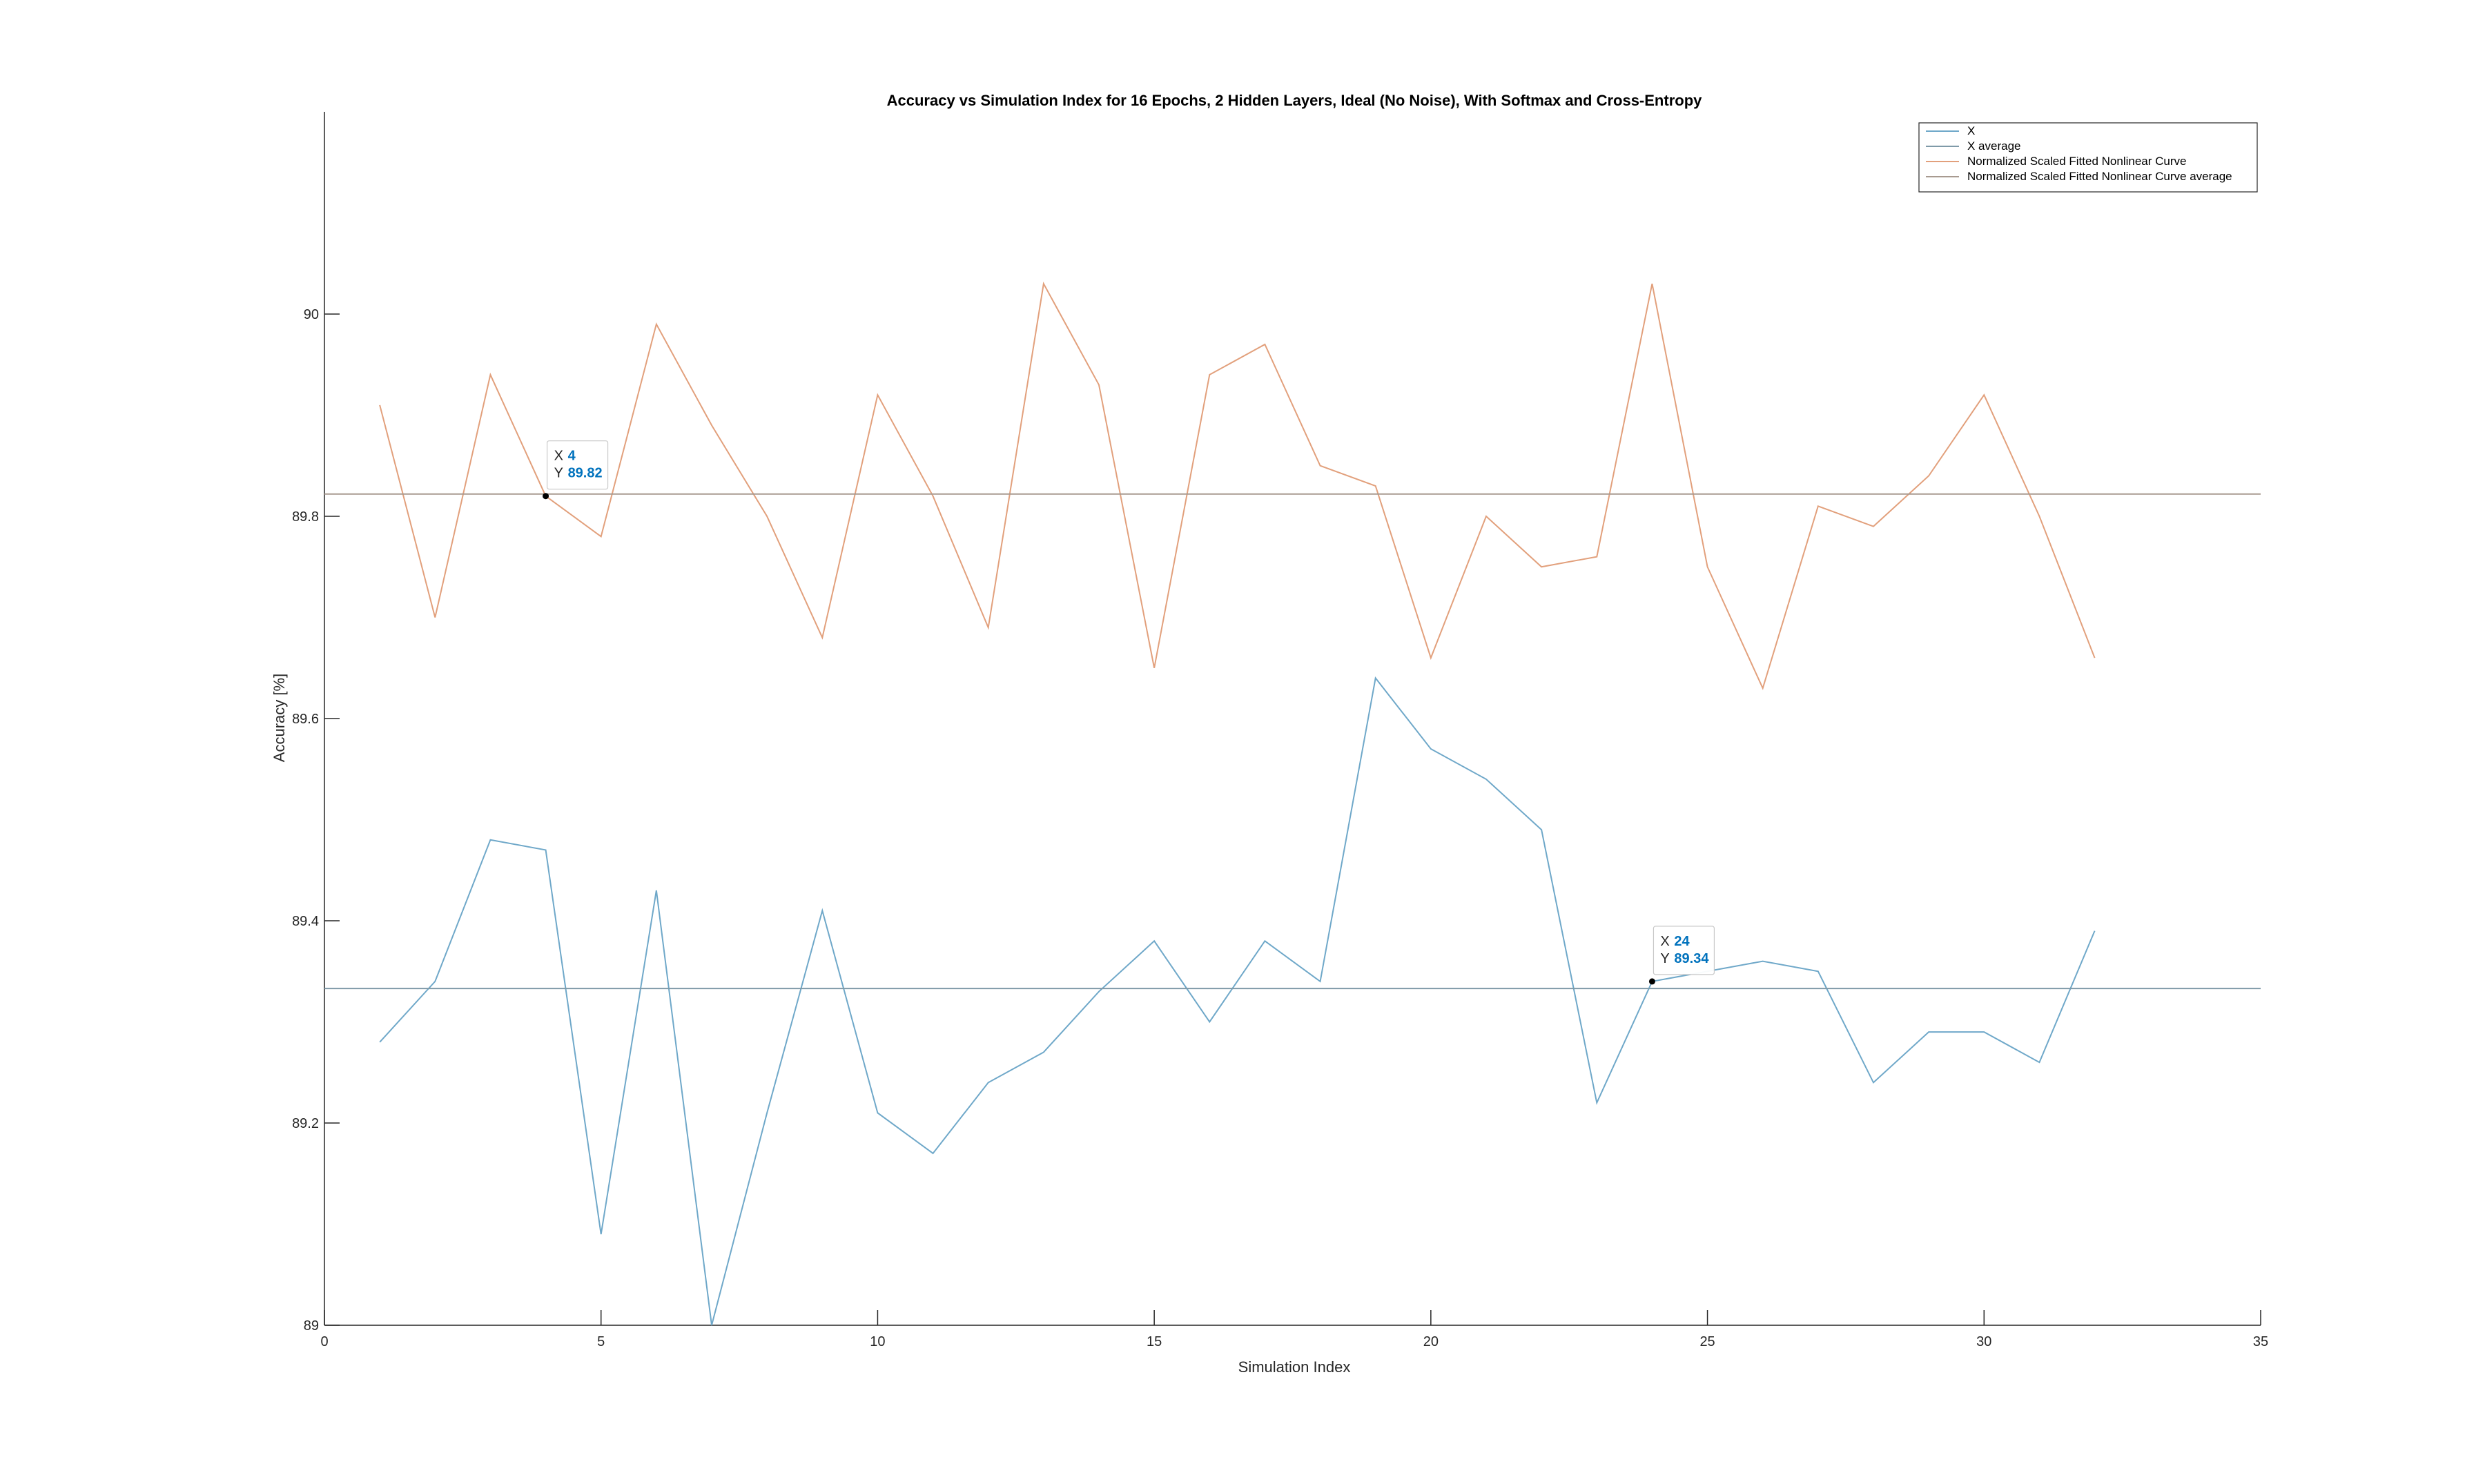  What do you see at coordinates (1691, 959) in the screenshot?
I see `datatip-y-value: 89.34` at bounding box center [1691, 959].